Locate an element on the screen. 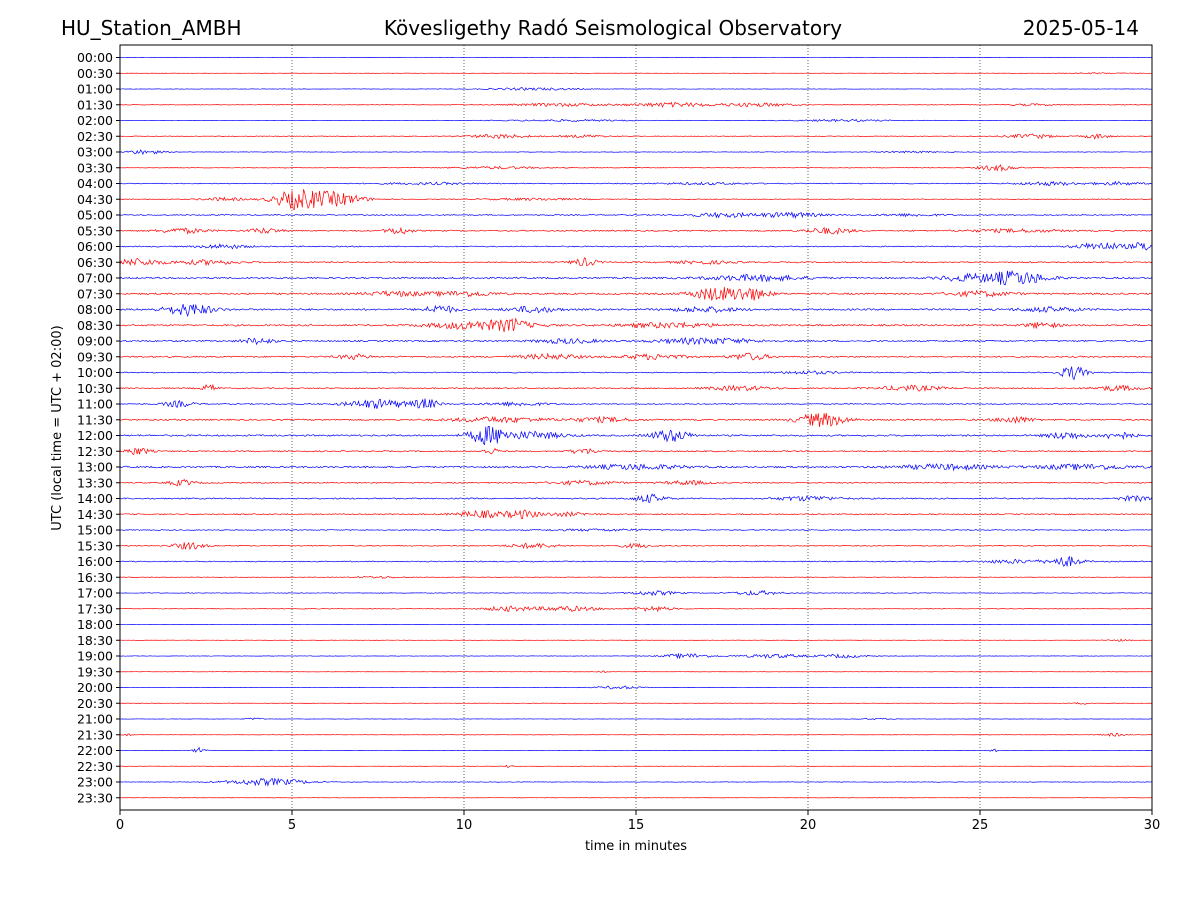  y-tick-label-1030: 10:30 is located at coordinates (95, 388).